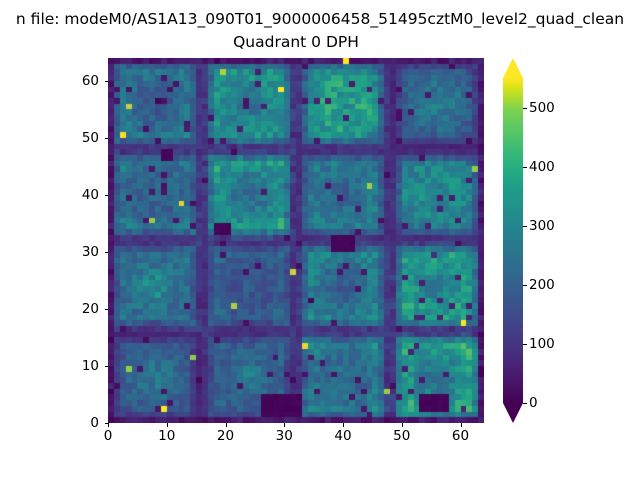  Describe the element at coordinates (69, 195) in the screenshot. I see `y-tick-label-wrap: 40` at that location.